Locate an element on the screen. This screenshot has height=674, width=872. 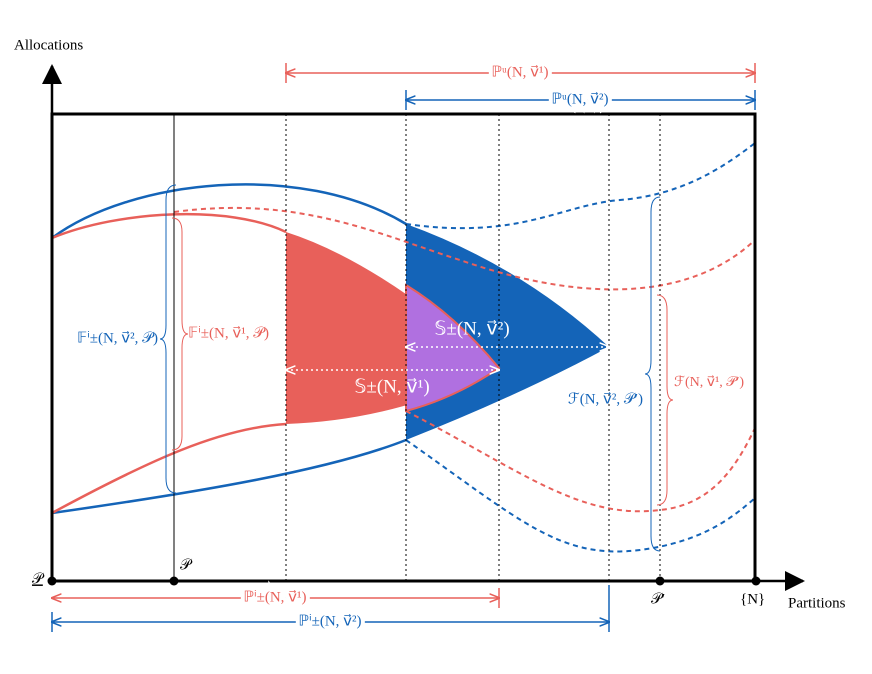
tick-label: 𝒫′ is located at coordinates (658, 599).